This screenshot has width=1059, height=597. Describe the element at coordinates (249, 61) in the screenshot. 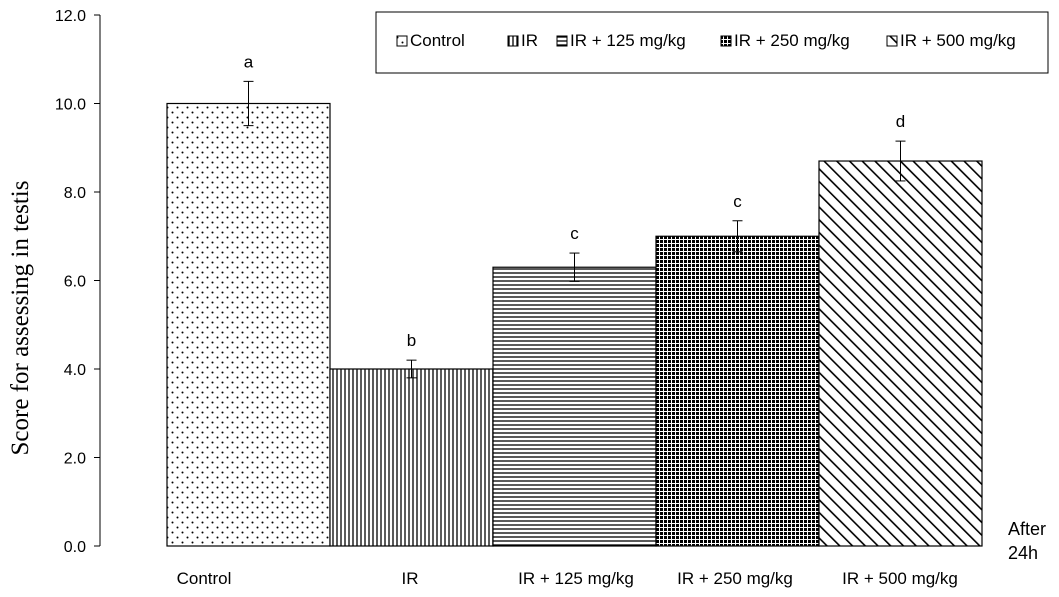

I see `significance-letter: a` at that location.